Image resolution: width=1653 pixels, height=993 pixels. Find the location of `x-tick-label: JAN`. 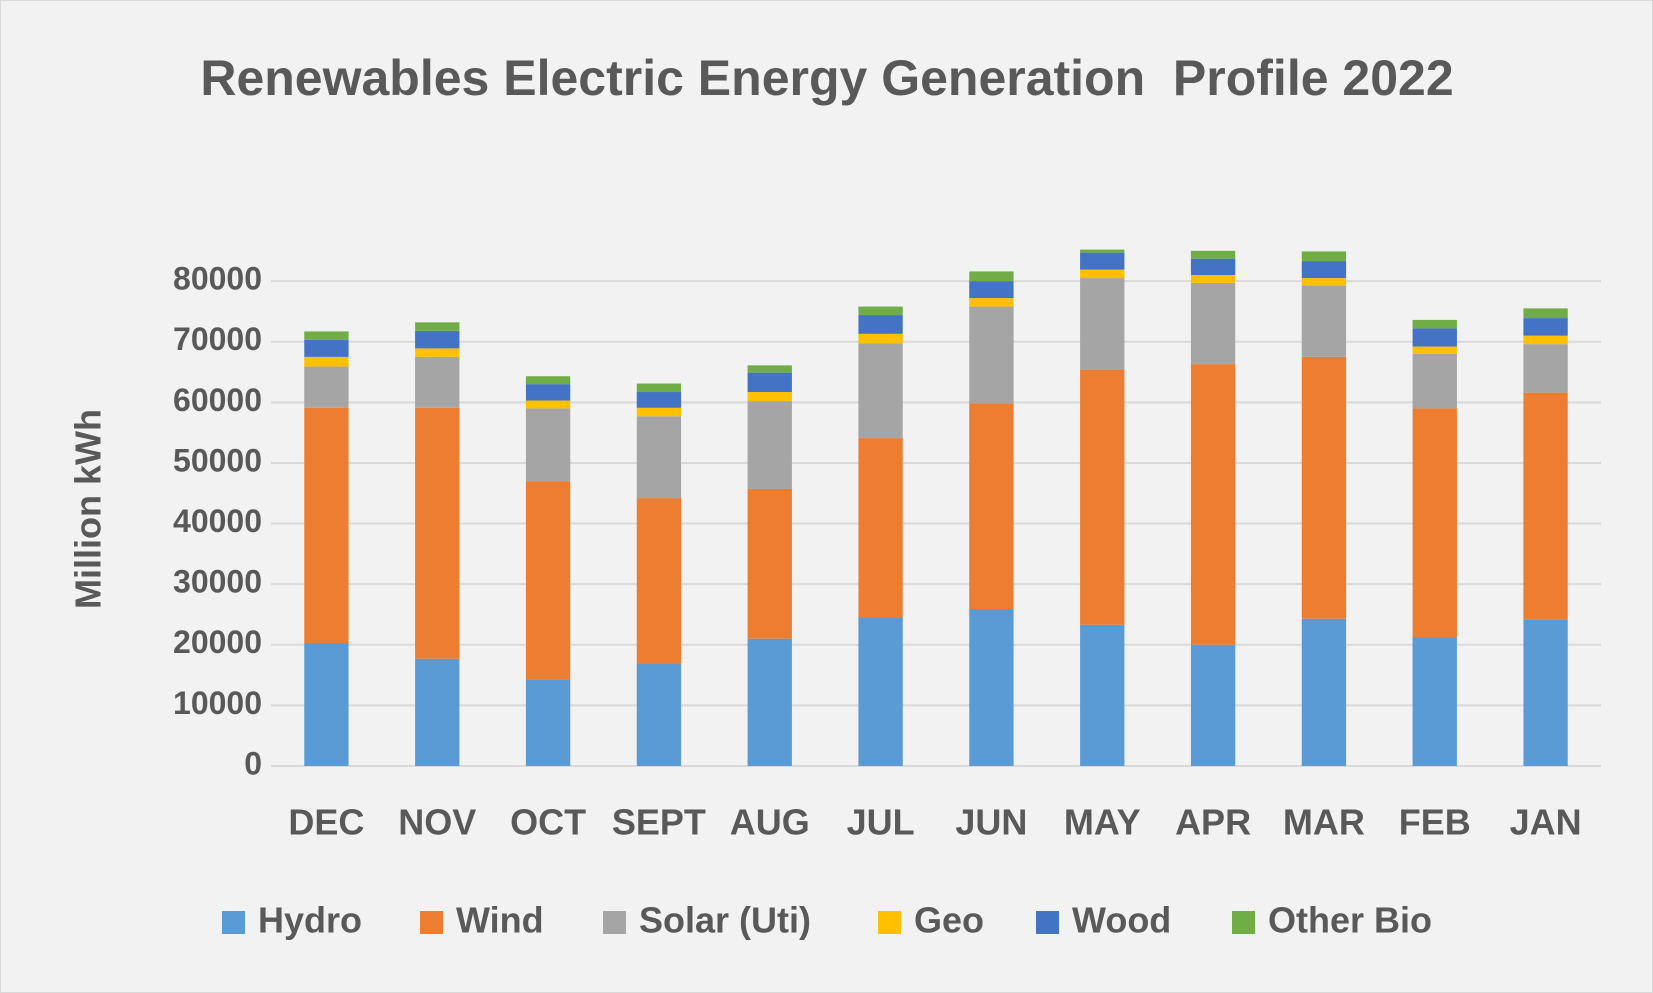

x-tick-label: JAN is located at coordinates (1546, 822).